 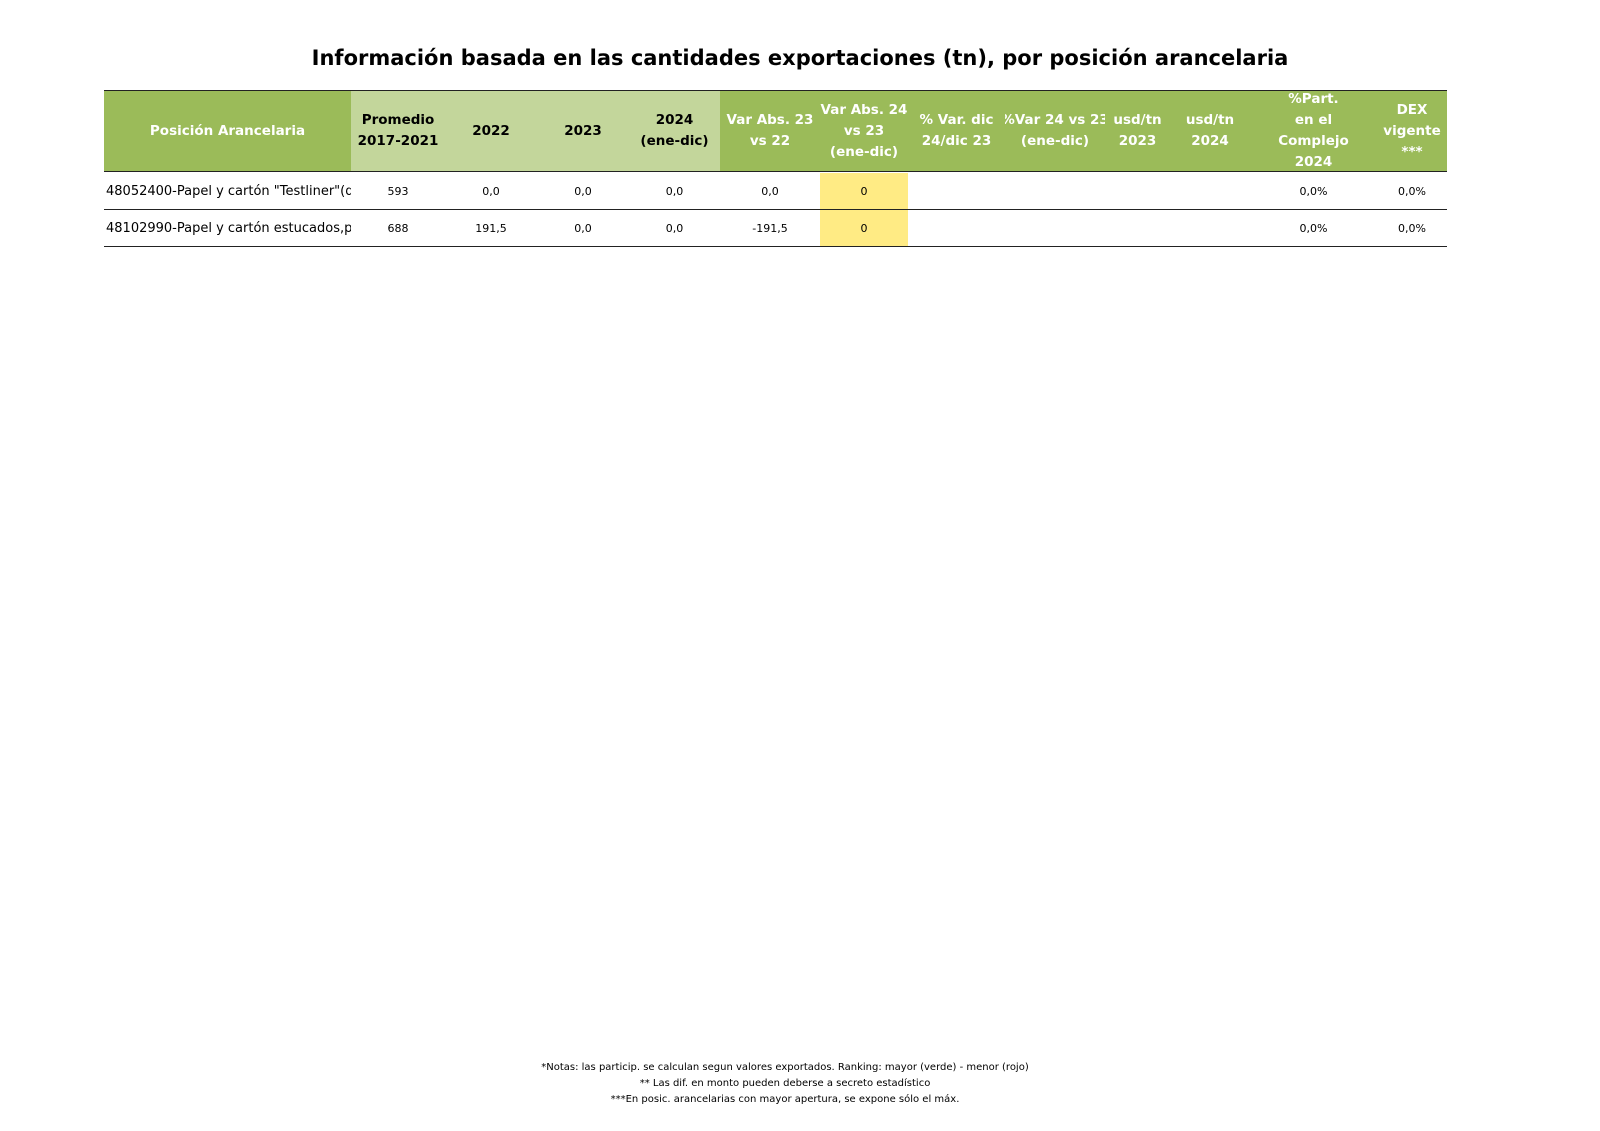 I want to click on header-text: Posición Arancelaria, so click(x=227, y=130).